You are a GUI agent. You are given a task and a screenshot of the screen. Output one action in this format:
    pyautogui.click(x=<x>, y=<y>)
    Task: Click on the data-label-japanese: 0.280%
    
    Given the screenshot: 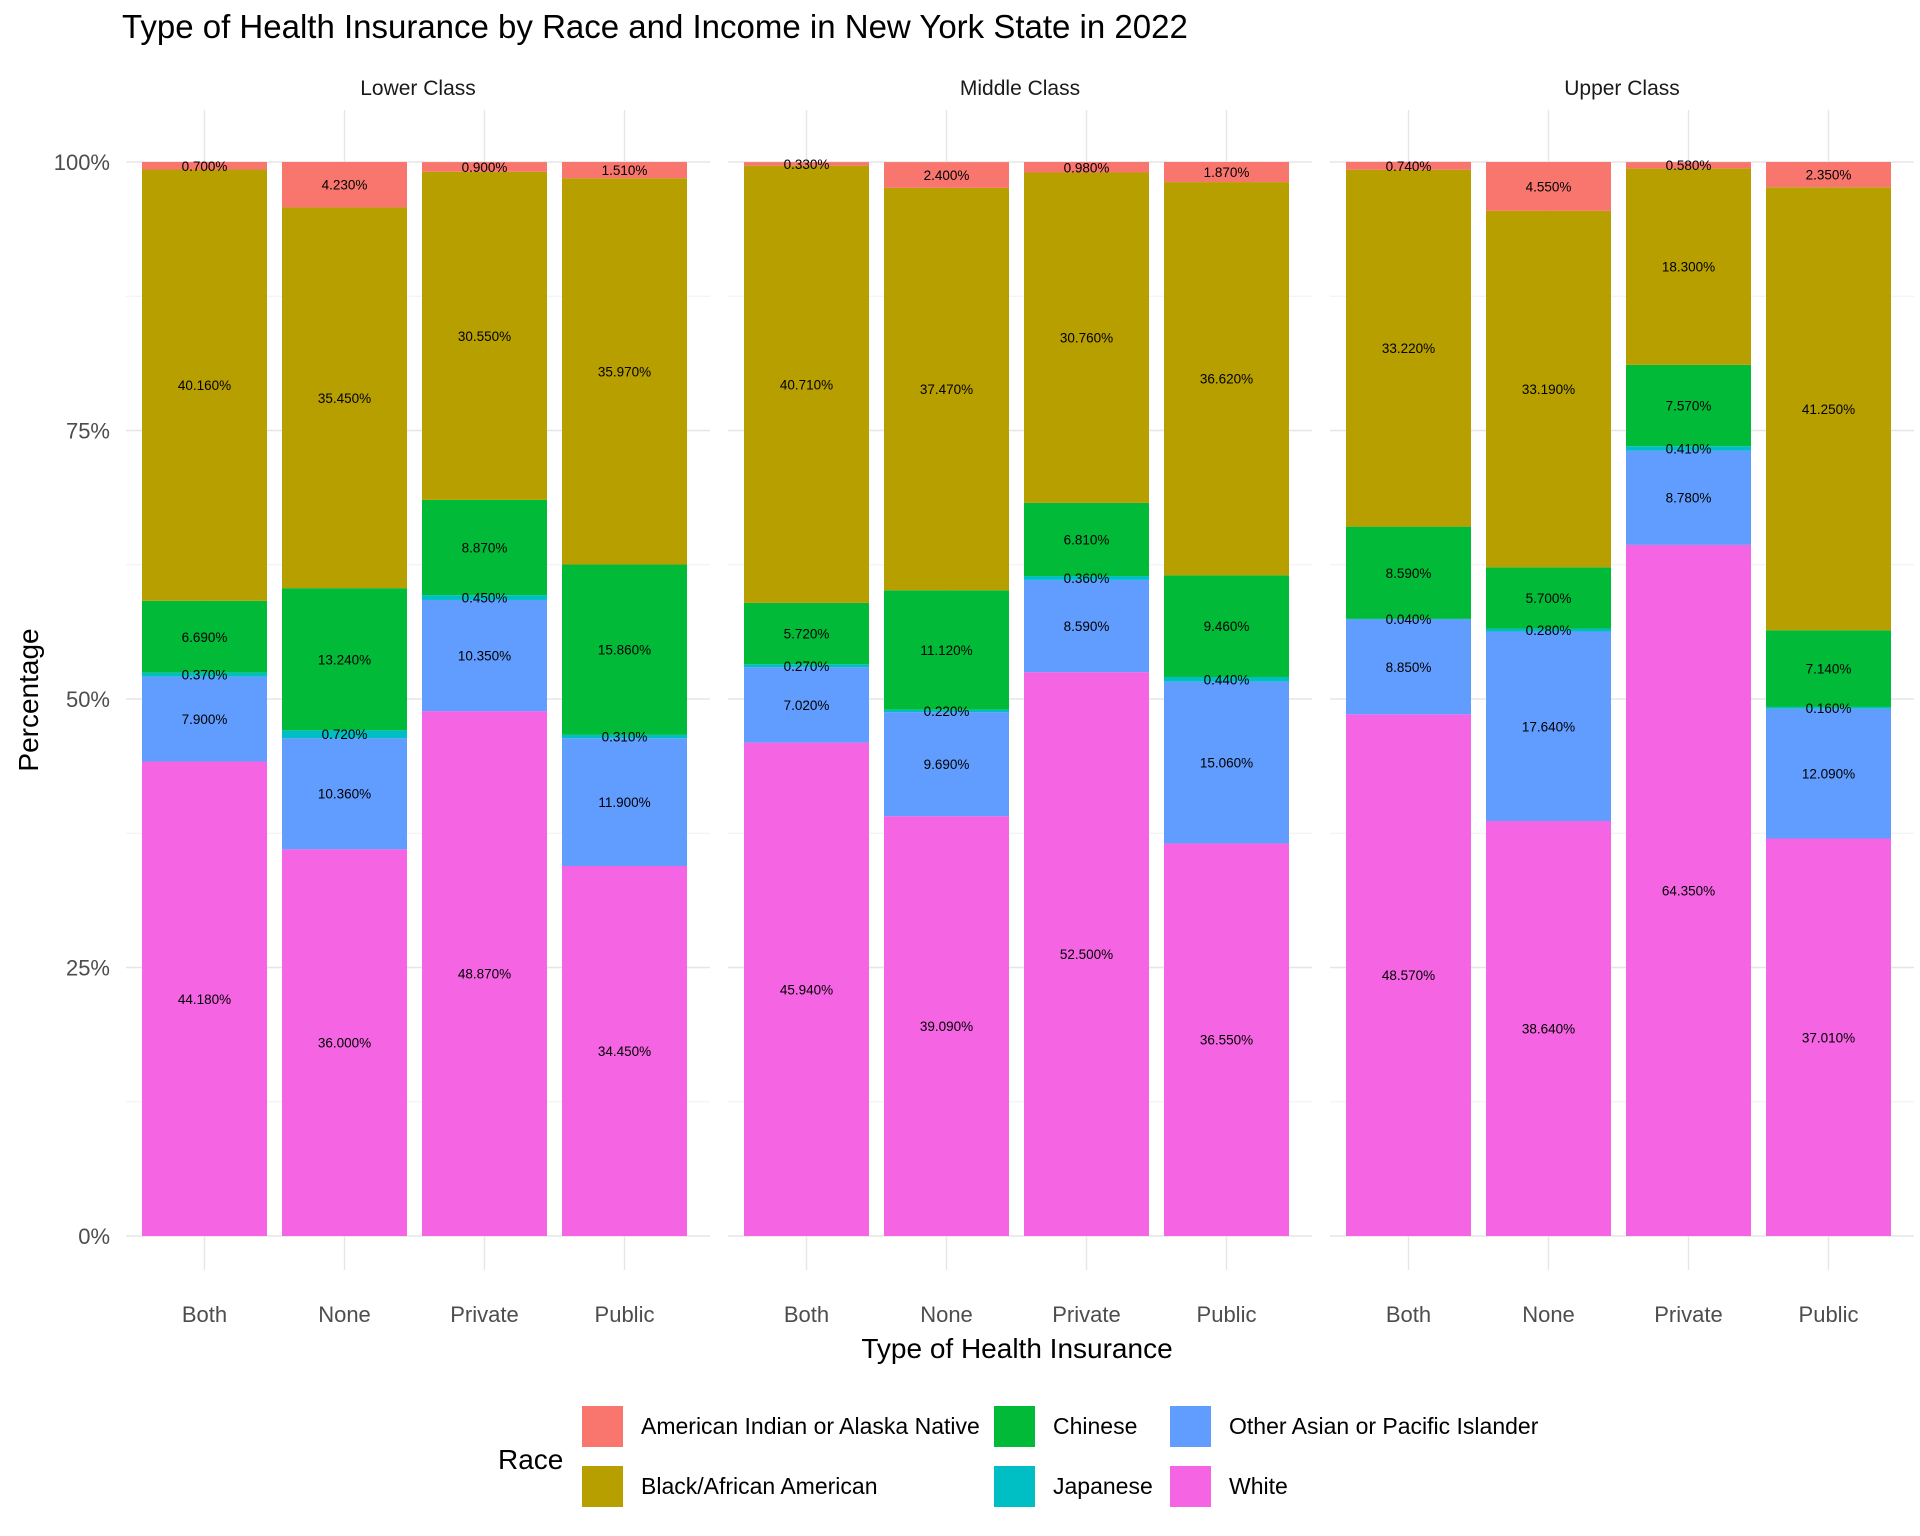 What is the action you would take?
    pyautogui.click(x=1549, y=630)
    